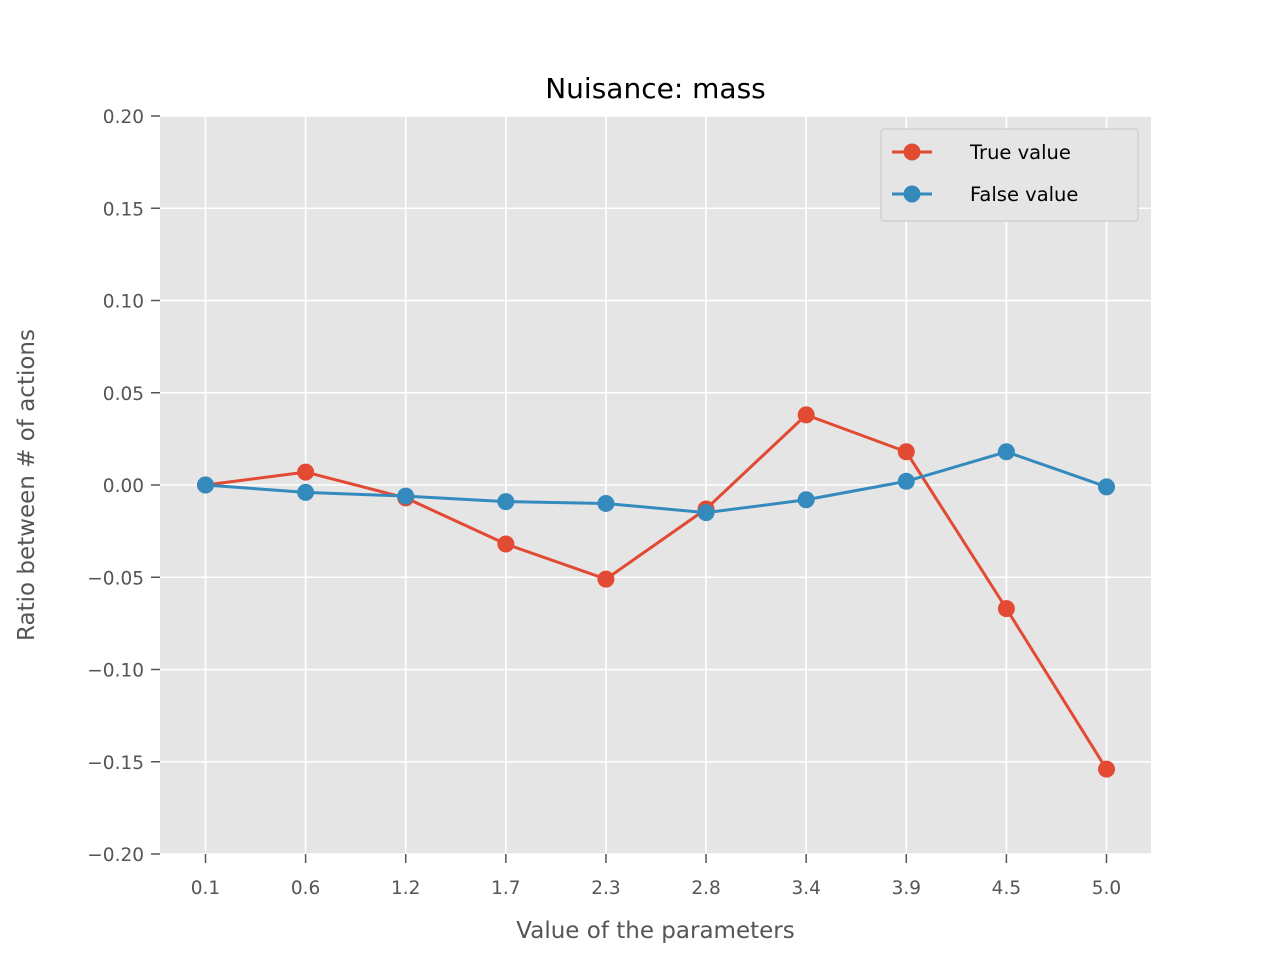 The width and height of the screenshot is (1280, 964). What do you see at coordinates (1106, 888) in the screenshot?
I see `x-tick-label: 5.0` at bounding box center [1106, 888].